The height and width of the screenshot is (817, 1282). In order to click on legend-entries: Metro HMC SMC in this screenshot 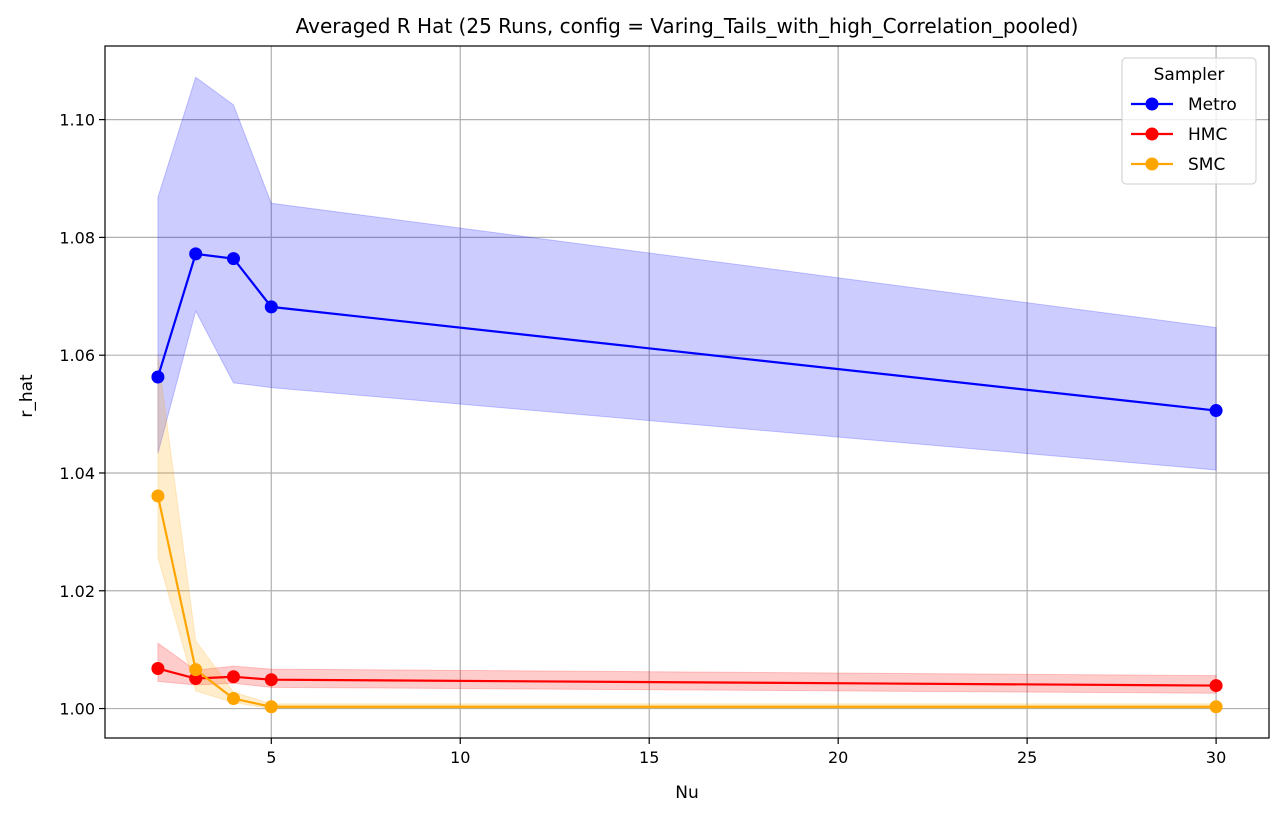, I will do `click(1184, 135)`.